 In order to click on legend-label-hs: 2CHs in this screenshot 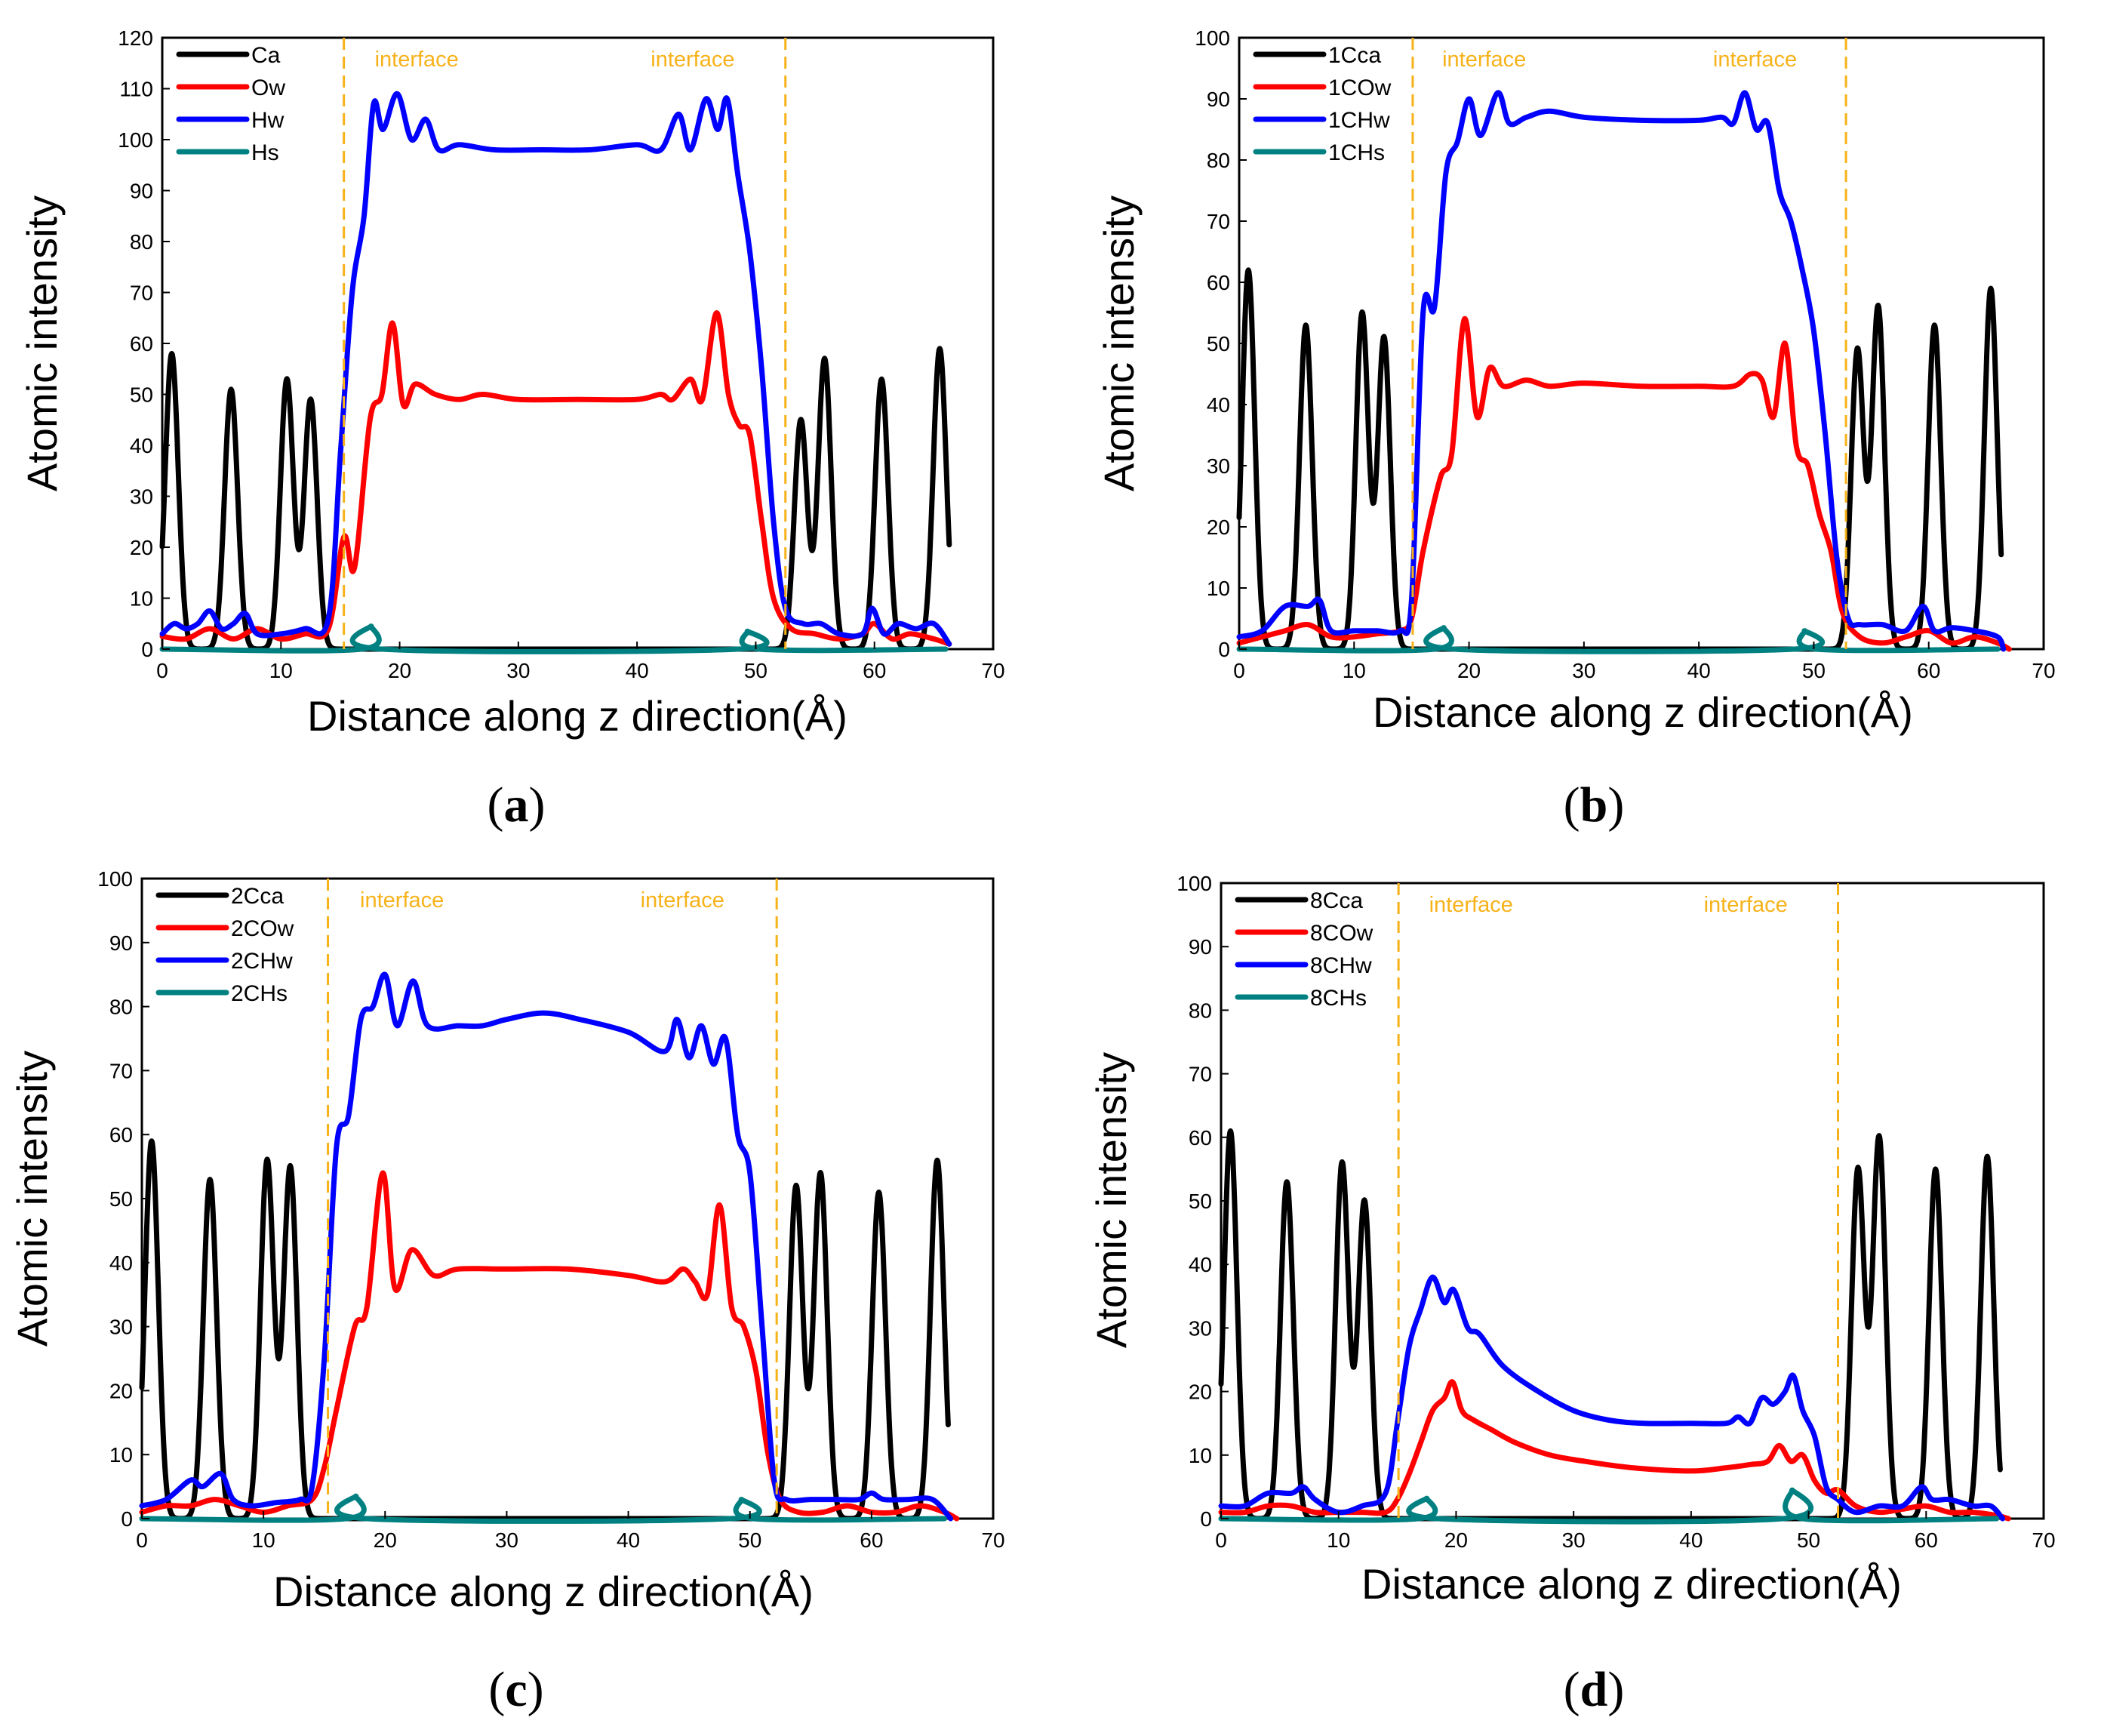, I will do `click(259, 994)`.